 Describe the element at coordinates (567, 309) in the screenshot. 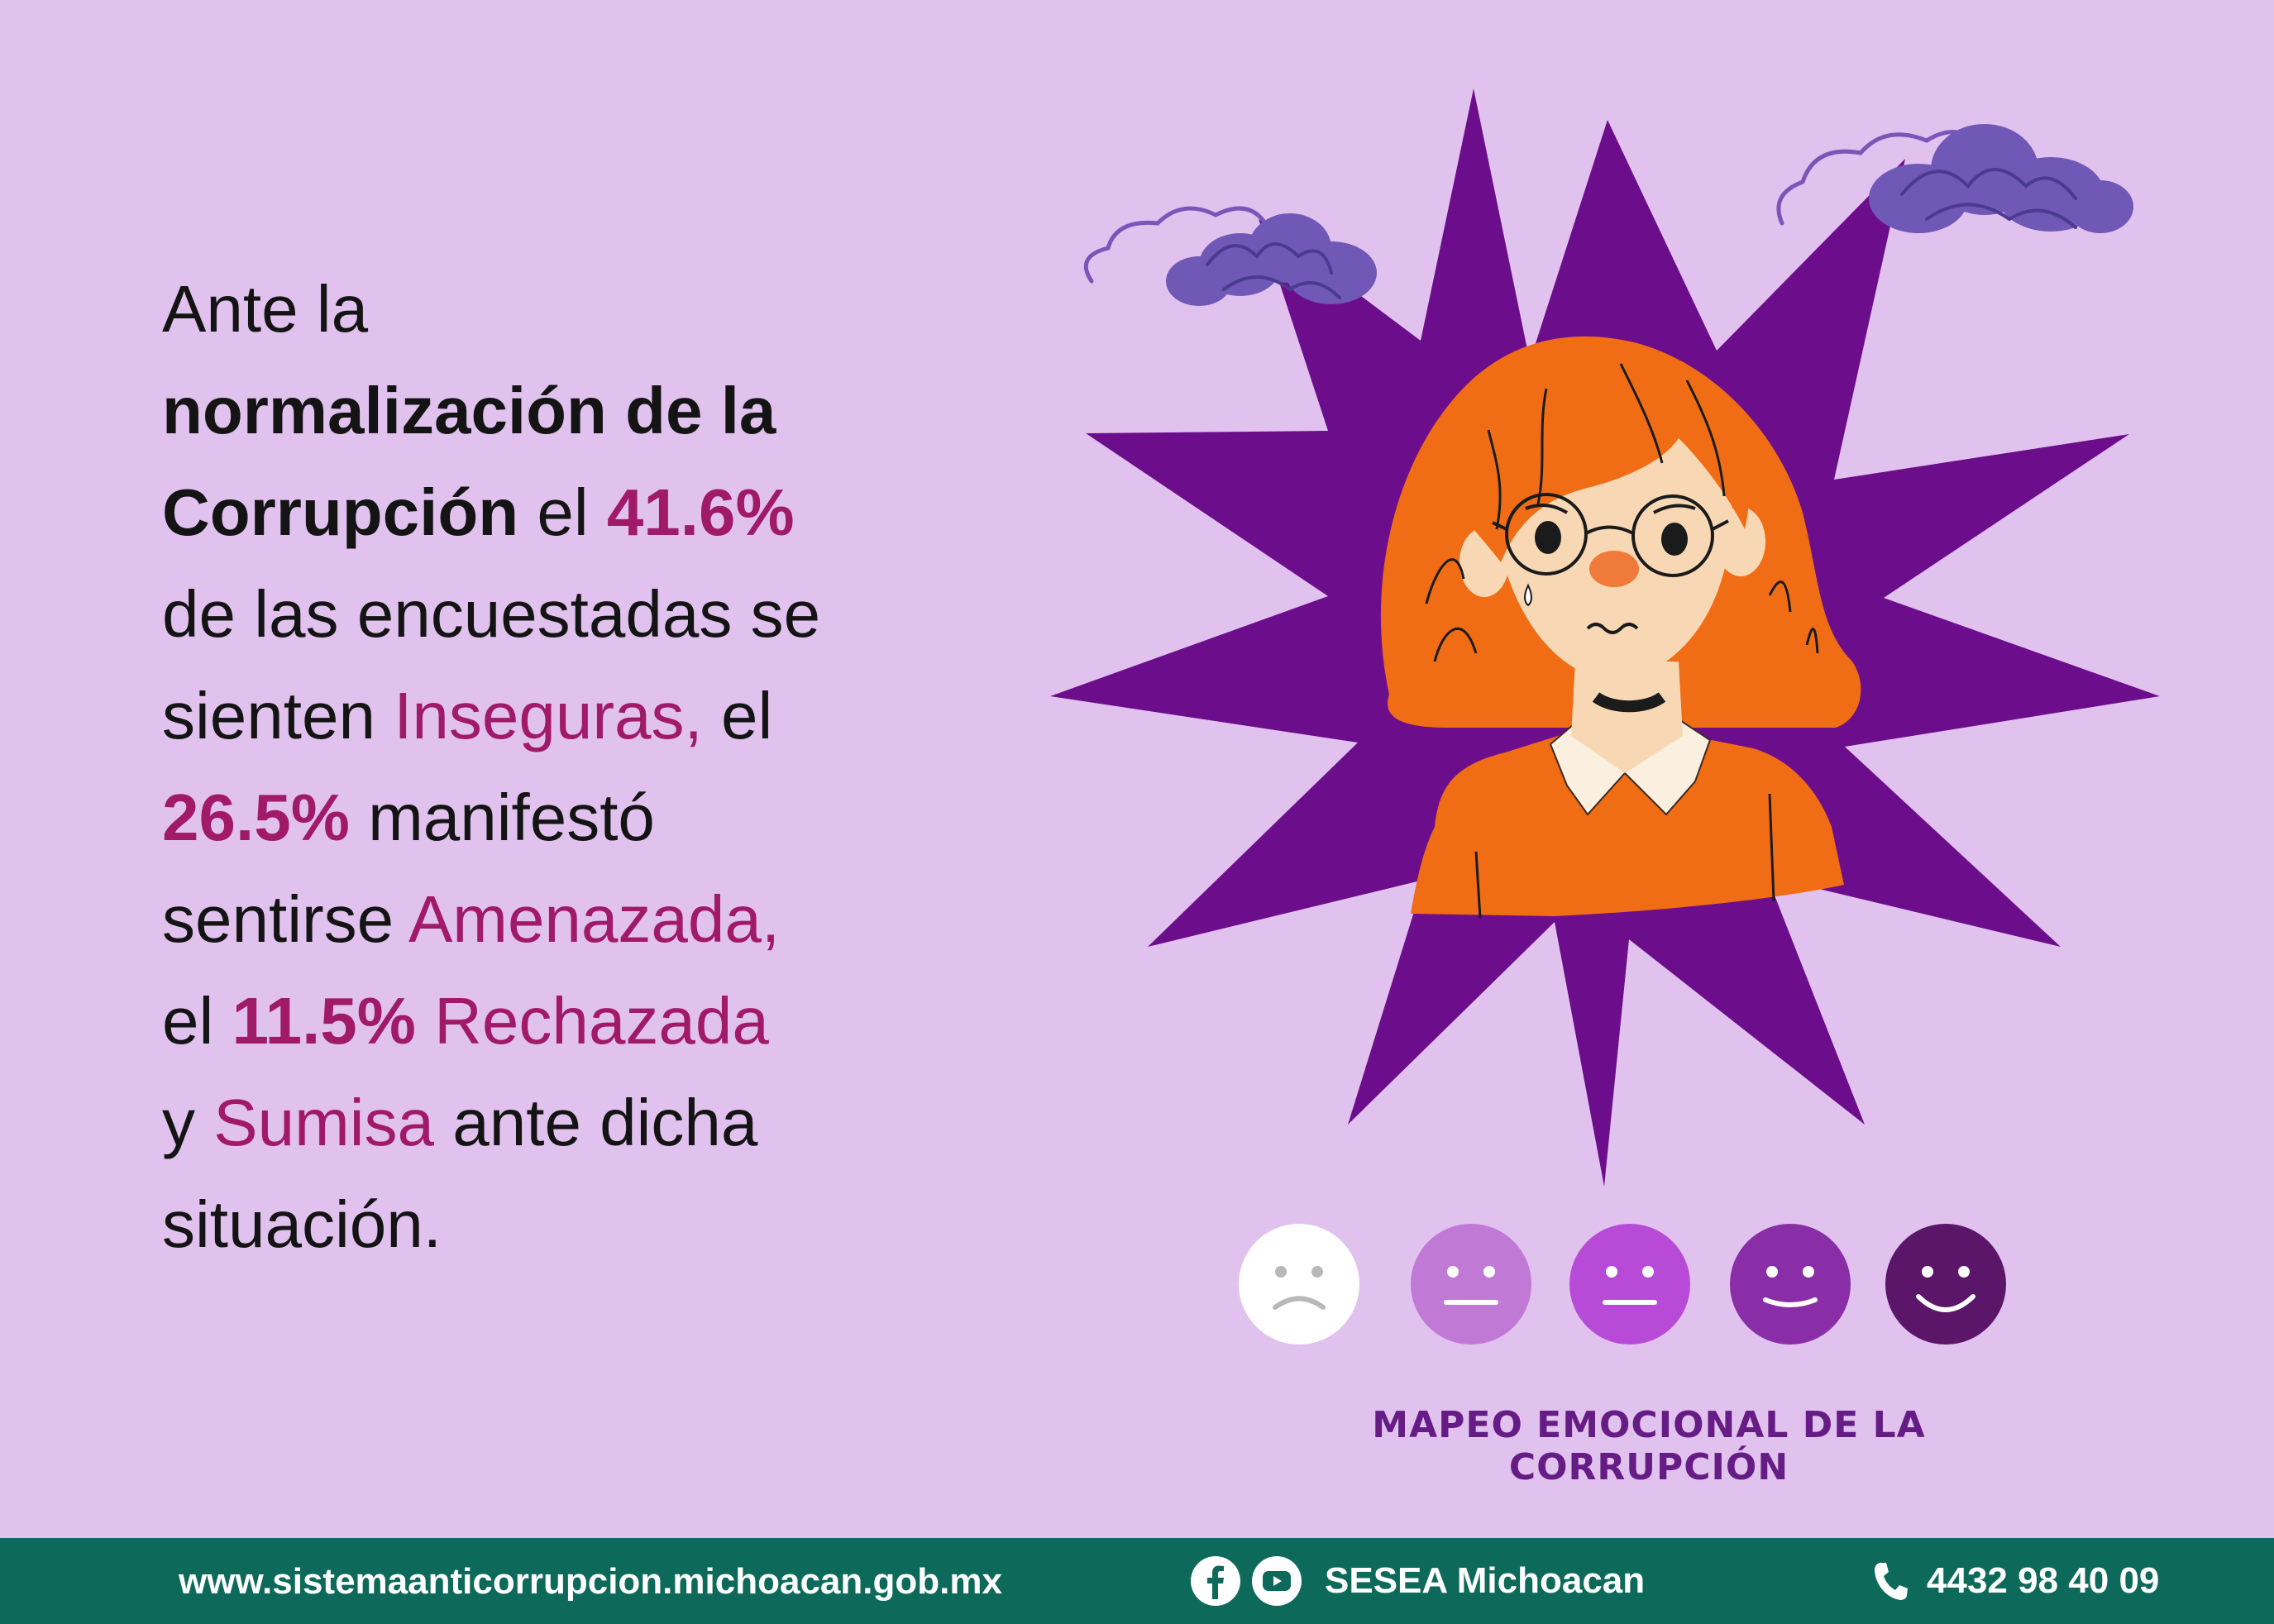

I see `paragraph-line-1: Ante la` at that location.